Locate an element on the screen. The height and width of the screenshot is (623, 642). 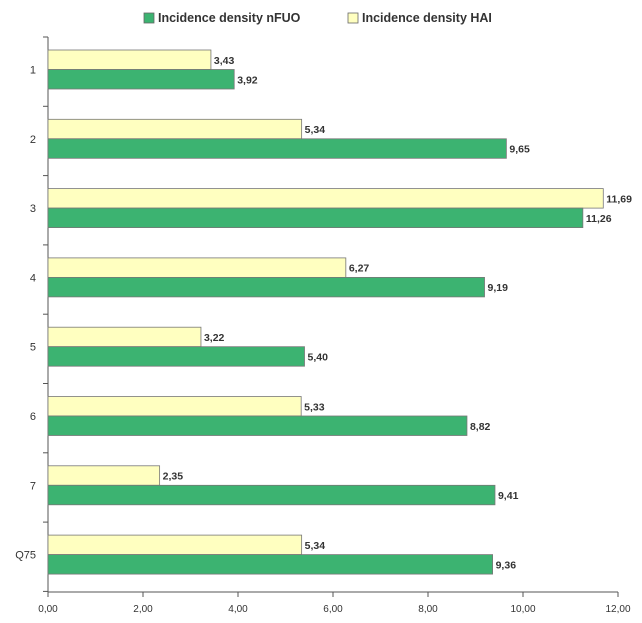
x-tick-label: 4,00 is located at coordinates (238, 609).